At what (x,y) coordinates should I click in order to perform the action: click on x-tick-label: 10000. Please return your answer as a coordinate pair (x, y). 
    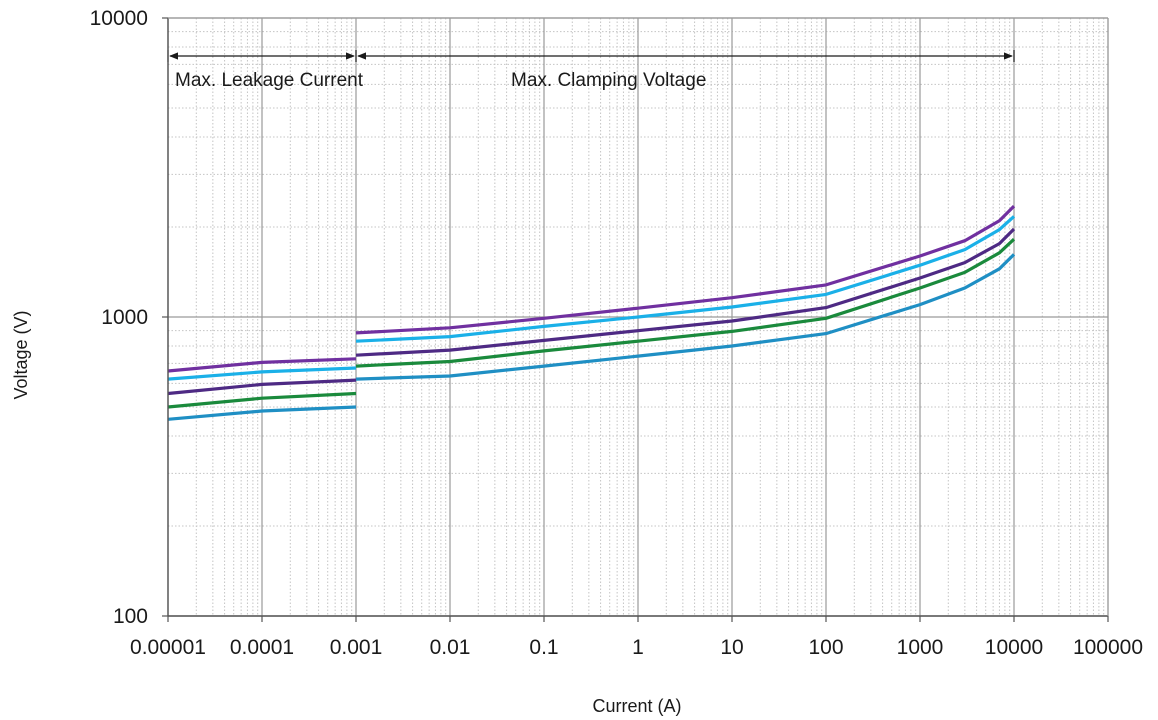
    Looking at the image, I should click on (1014, 647).